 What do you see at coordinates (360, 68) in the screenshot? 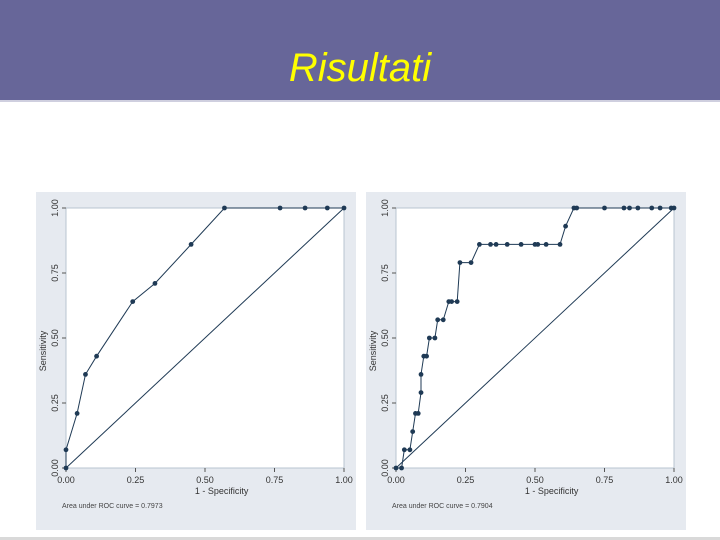
I see `slide-title: Risultati` at bounding box center [360, 68].